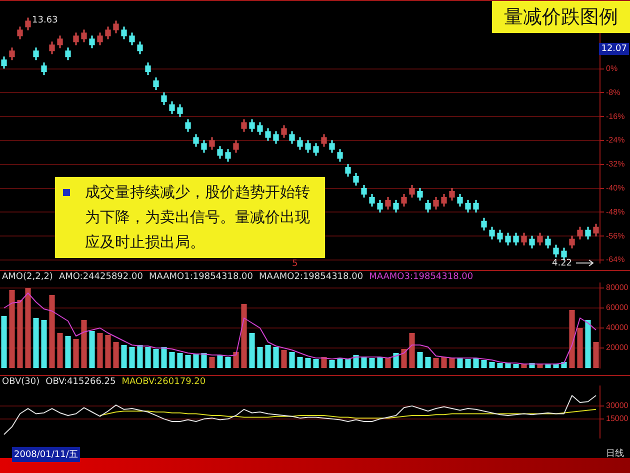 This screenshot has height=473, width=630. What do you see at coordinates (615, 454) in the screenshot?
I see `text: 日线` at bounding box center [615, 454].